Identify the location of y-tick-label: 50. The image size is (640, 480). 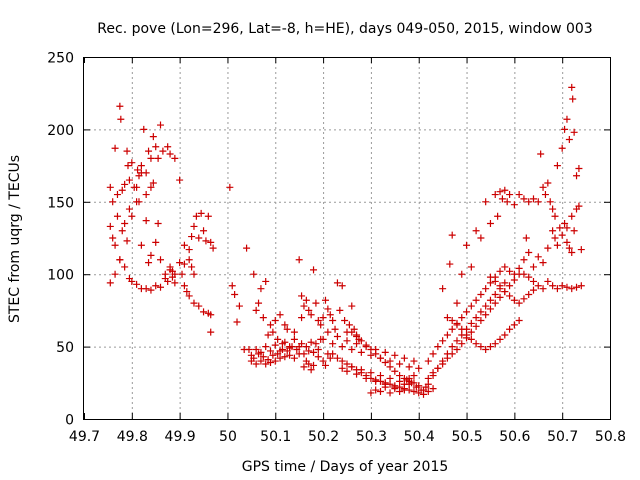
(65, 348).